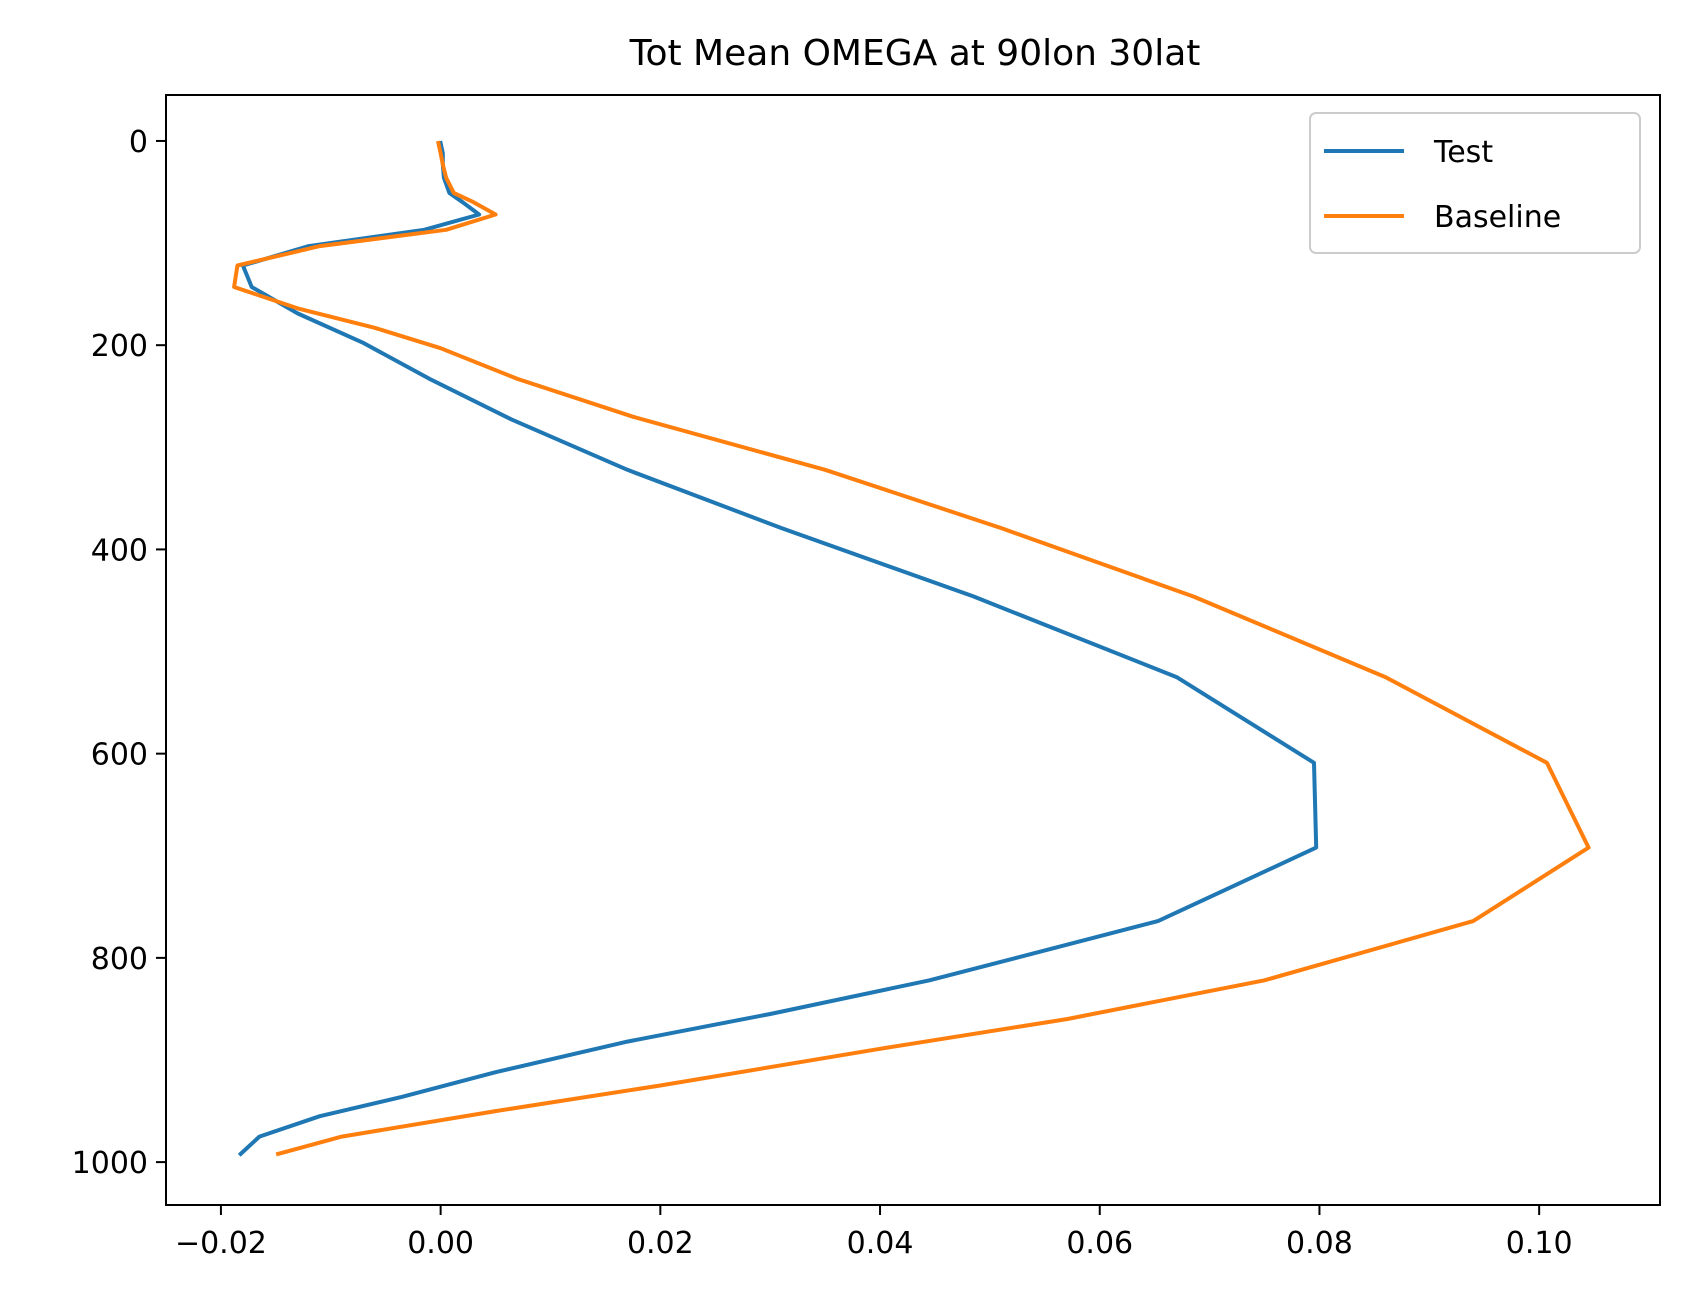 The height and width of the screenshot is (1302, 1683). Describe the element at coordinates (119, 755) in the screenshot. I see `y-tick-label: 600` at that location.